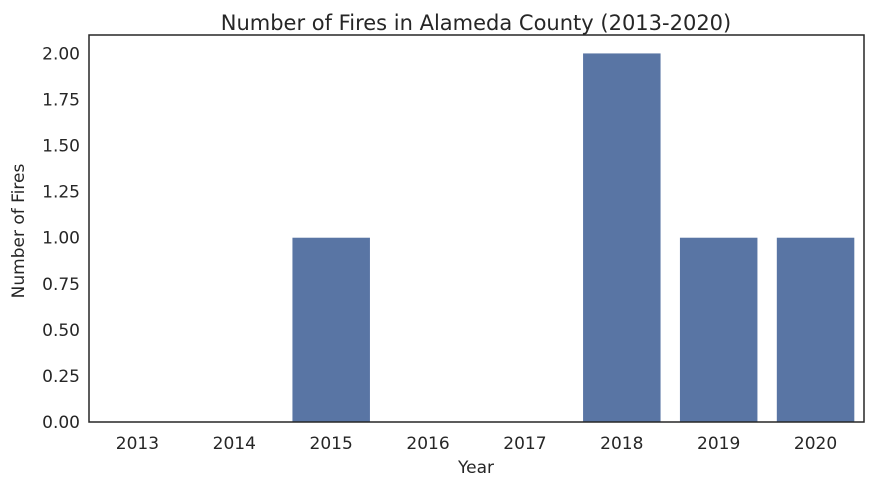 This screenshot has height=488, width=873. I want to click on x-tick-label: 2018, so click(621, 444).